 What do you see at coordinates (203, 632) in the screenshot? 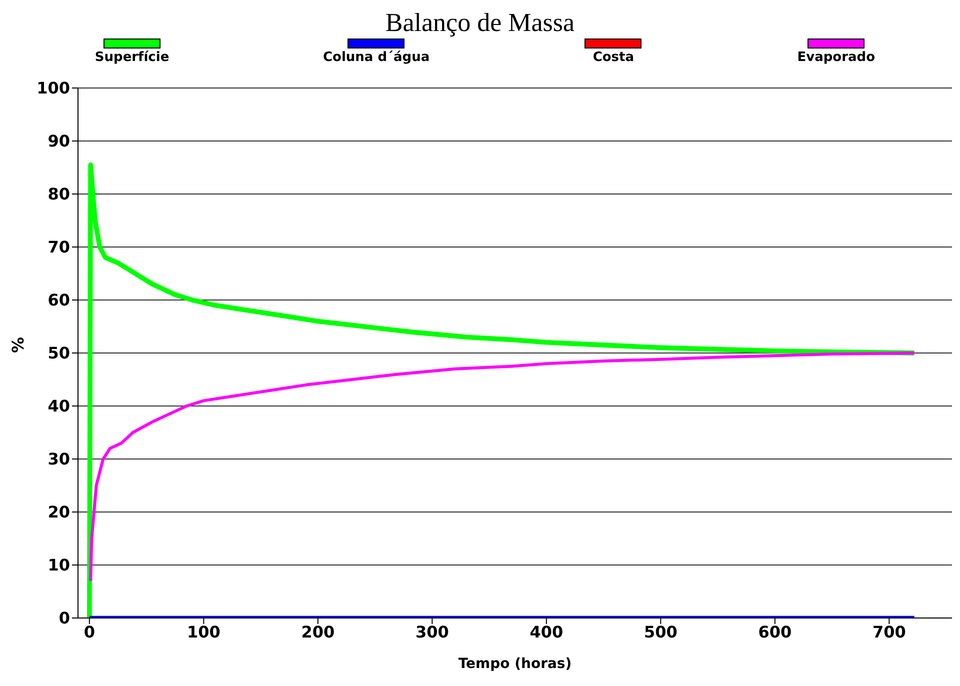
I see `x-tick-label: 100` at bounding box center [203, 632].